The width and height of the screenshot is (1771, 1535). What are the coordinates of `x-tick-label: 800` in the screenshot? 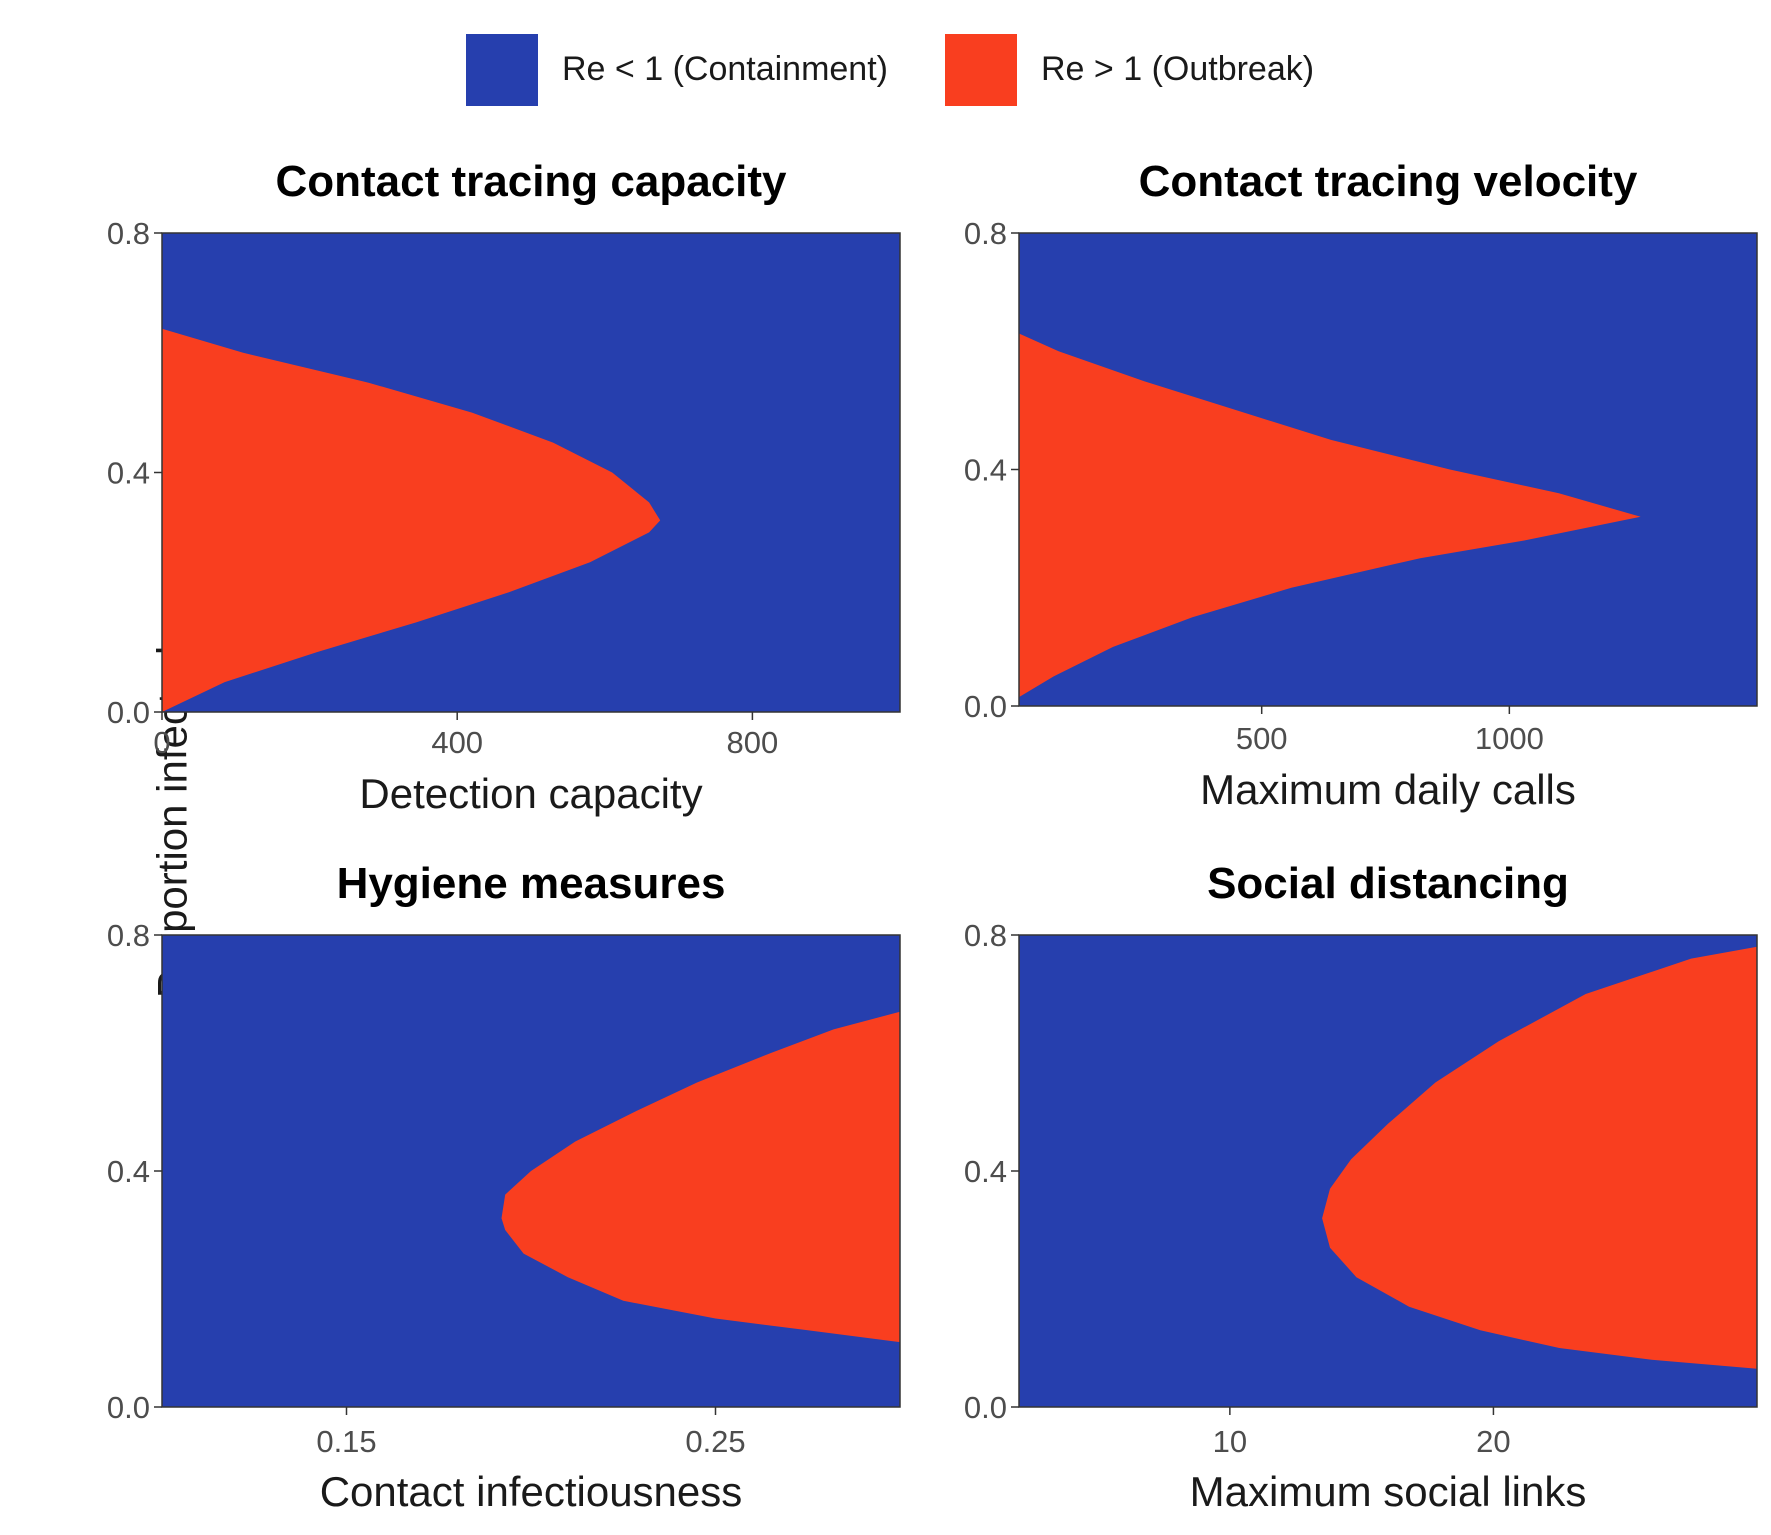 It's located at (753, 742).